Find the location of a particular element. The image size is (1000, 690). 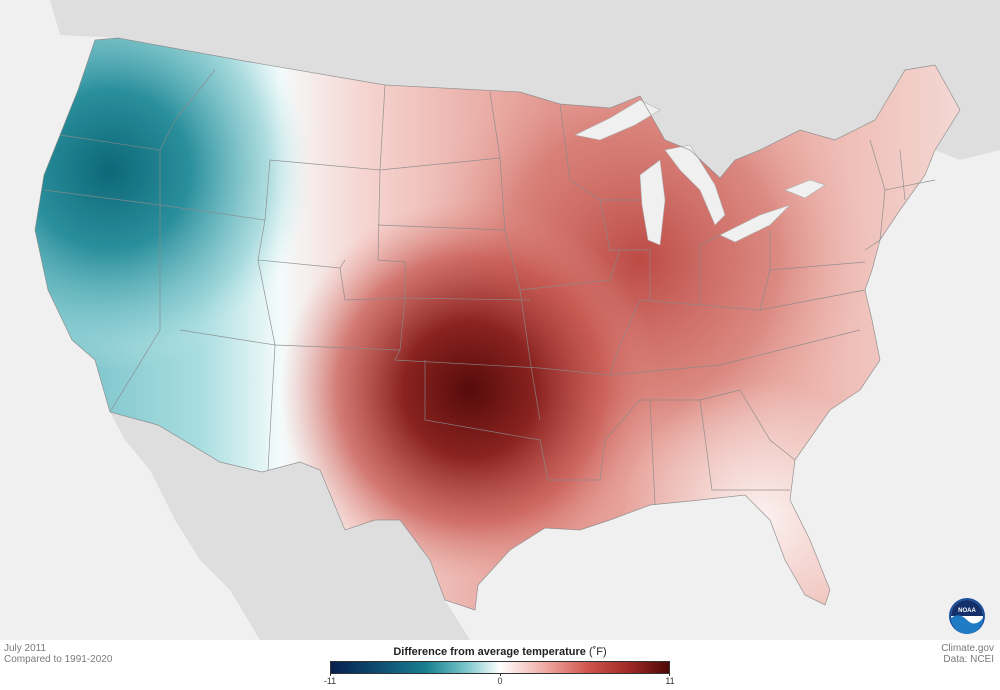

noaa-logo-icon: NOAA is located at coordinates (967, 616).